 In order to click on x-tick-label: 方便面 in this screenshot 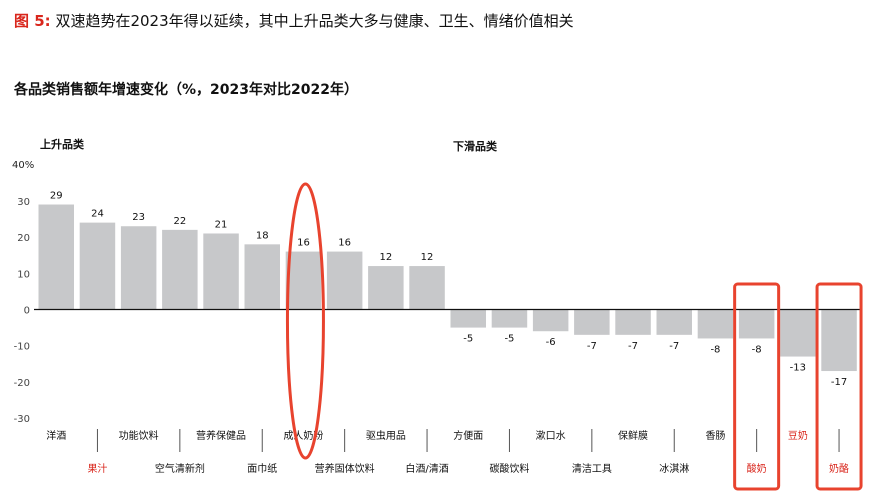, I will do `click(468, 435)`.